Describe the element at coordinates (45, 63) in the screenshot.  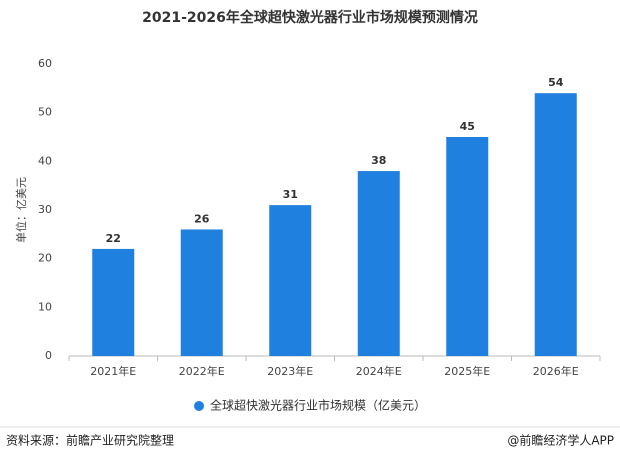
I see `y-tick-label: 60` at that location.